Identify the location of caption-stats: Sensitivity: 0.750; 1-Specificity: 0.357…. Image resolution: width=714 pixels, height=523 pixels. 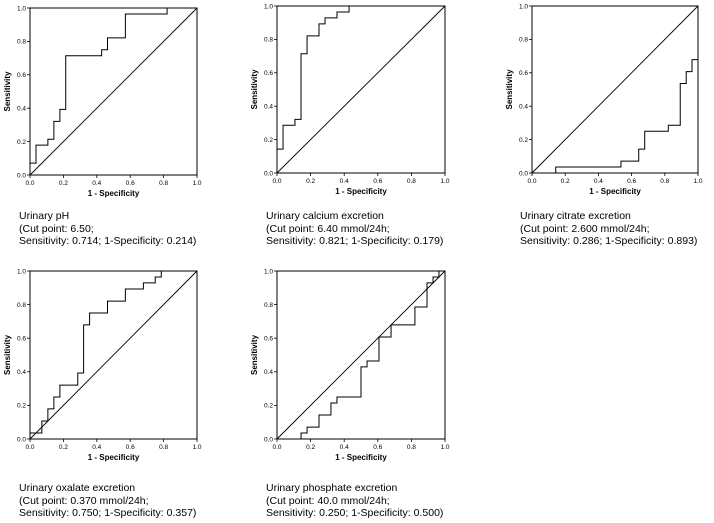
(108, 513).